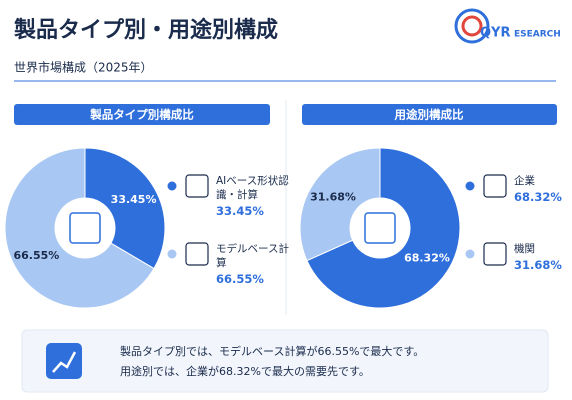  I want to click on panel-title: 製品タイプ別構成比, so click(141, 115).